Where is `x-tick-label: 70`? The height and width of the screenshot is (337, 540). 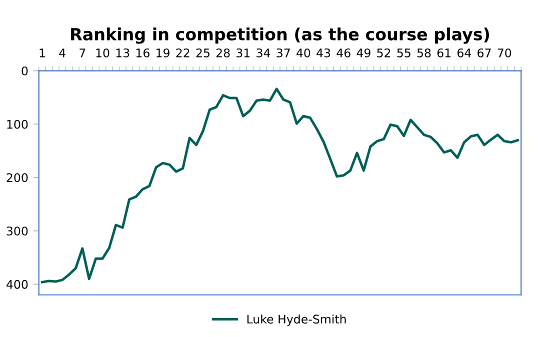 x-tick-label: 70 is located at coordinates (505, 53).